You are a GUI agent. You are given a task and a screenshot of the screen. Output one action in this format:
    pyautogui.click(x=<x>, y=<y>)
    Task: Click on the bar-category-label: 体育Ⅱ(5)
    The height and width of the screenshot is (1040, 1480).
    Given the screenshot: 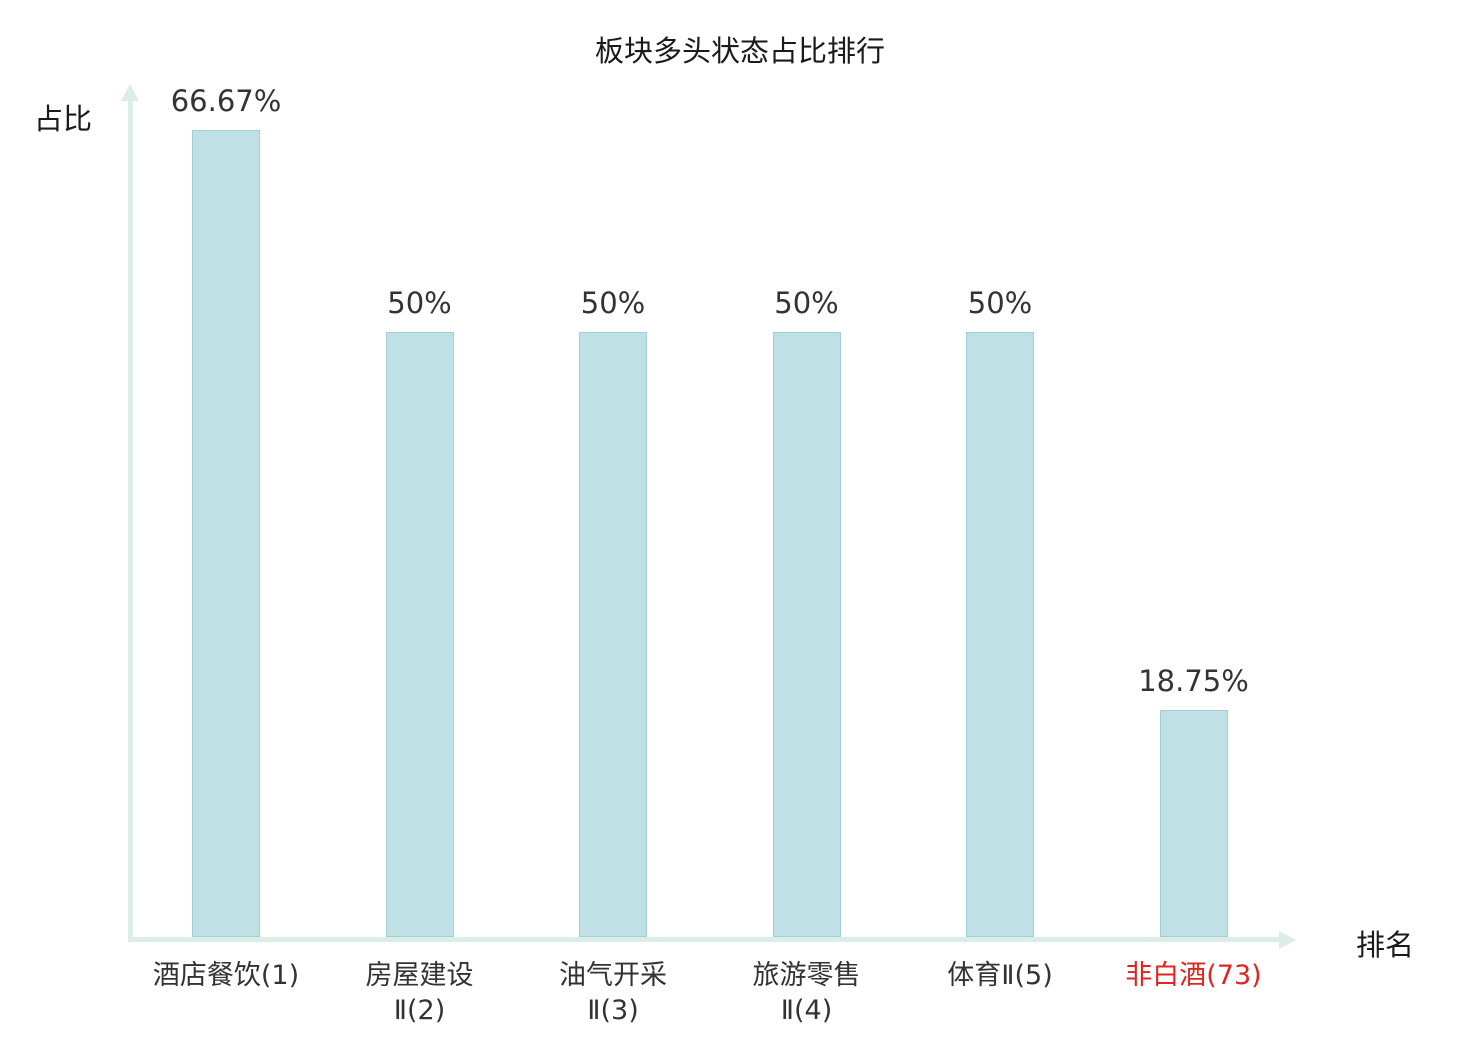 What is the action you would take?
    pyautogui.click(x=1000, y=975)
    